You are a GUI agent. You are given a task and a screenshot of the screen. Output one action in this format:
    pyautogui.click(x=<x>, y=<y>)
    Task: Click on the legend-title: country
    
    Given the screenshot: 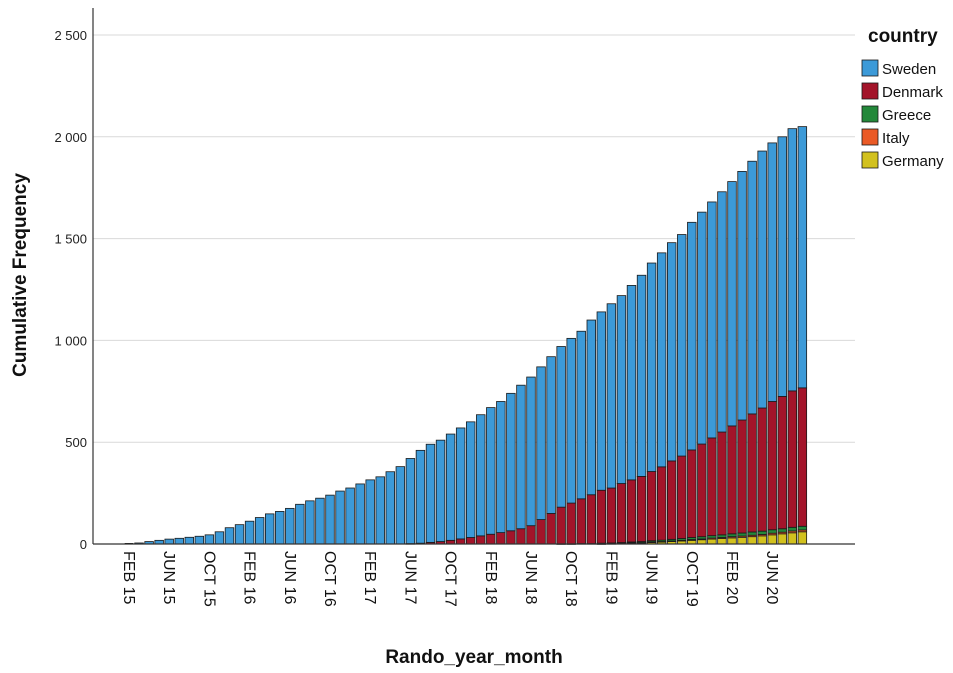 What is the action you would take?
    pyautogui.click(x=903, y=36)
    